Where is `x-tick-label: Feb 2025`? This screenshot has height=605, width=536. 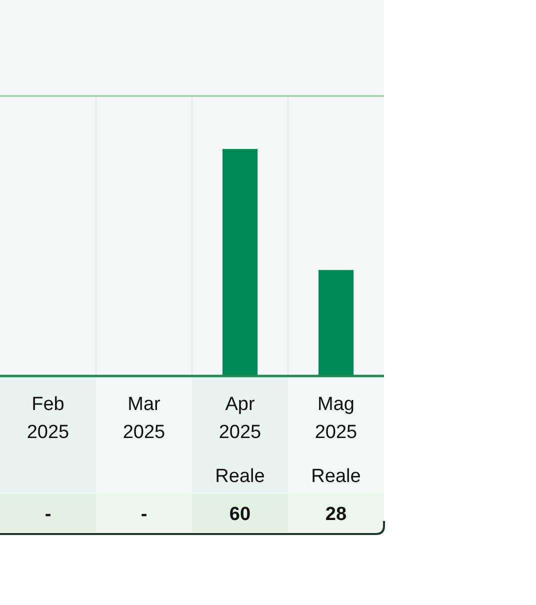 x-tick-label: Feb 2025 is located at coordinates (48, 418).